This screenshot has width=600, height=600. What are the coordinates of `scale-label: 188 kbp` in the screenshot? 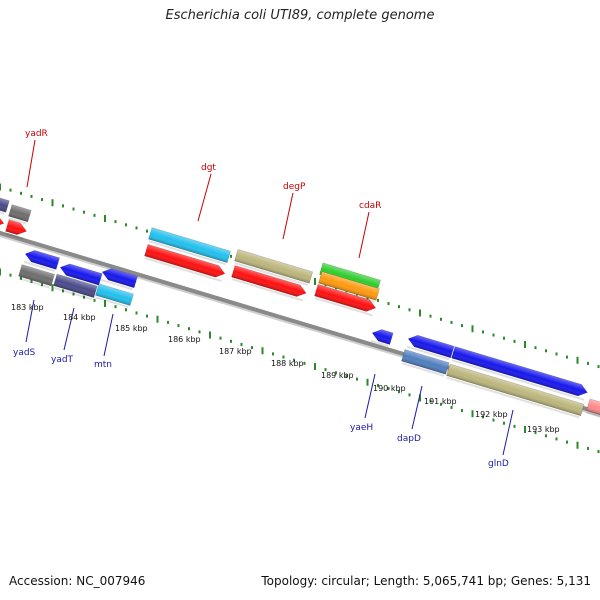 It's located at (287, 363).